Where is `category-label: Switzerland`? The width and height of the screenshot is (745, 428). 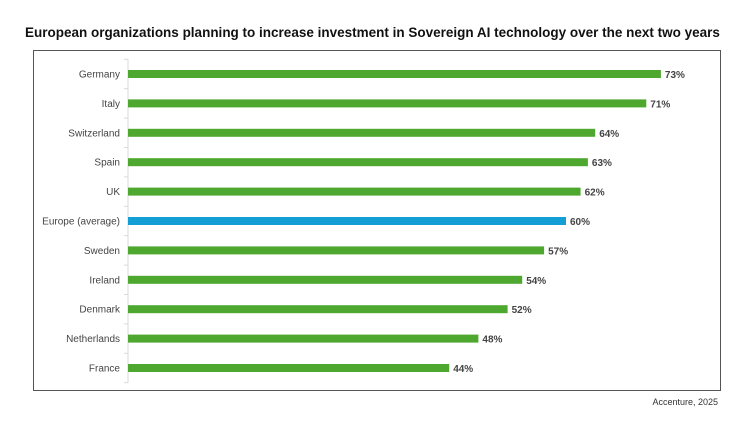 category-label: Switzerland is located at coordinates (94, 133).